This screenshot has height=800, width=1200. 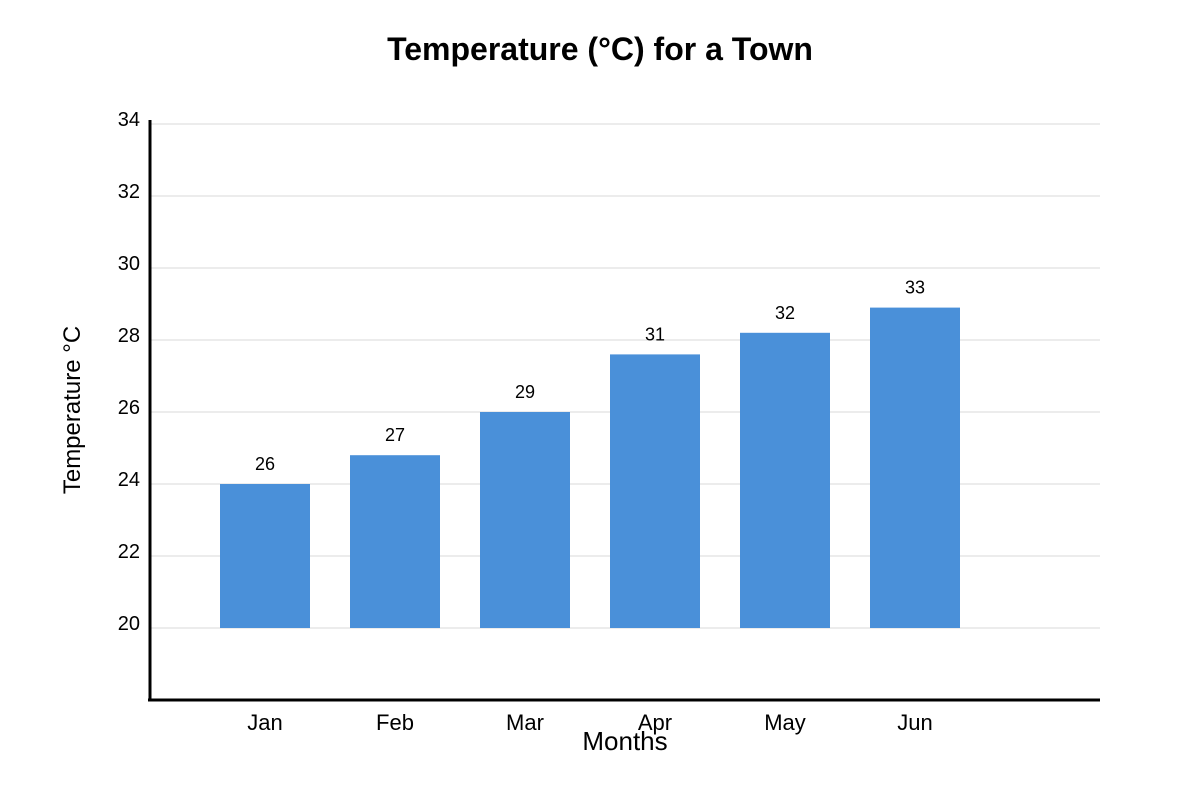 I want to click on y-tick-label: 26, so click(x=129, y=408).